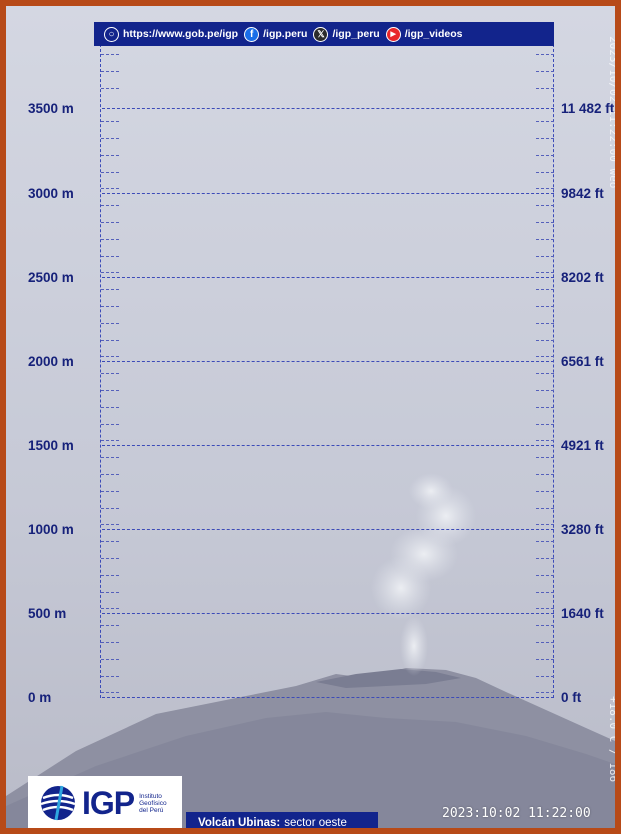 Image resolution: width=621 pixels, height=834 pixels. I want to click on capture-timestamp: 2023:10:02 11:22:00, so click(516, 813).